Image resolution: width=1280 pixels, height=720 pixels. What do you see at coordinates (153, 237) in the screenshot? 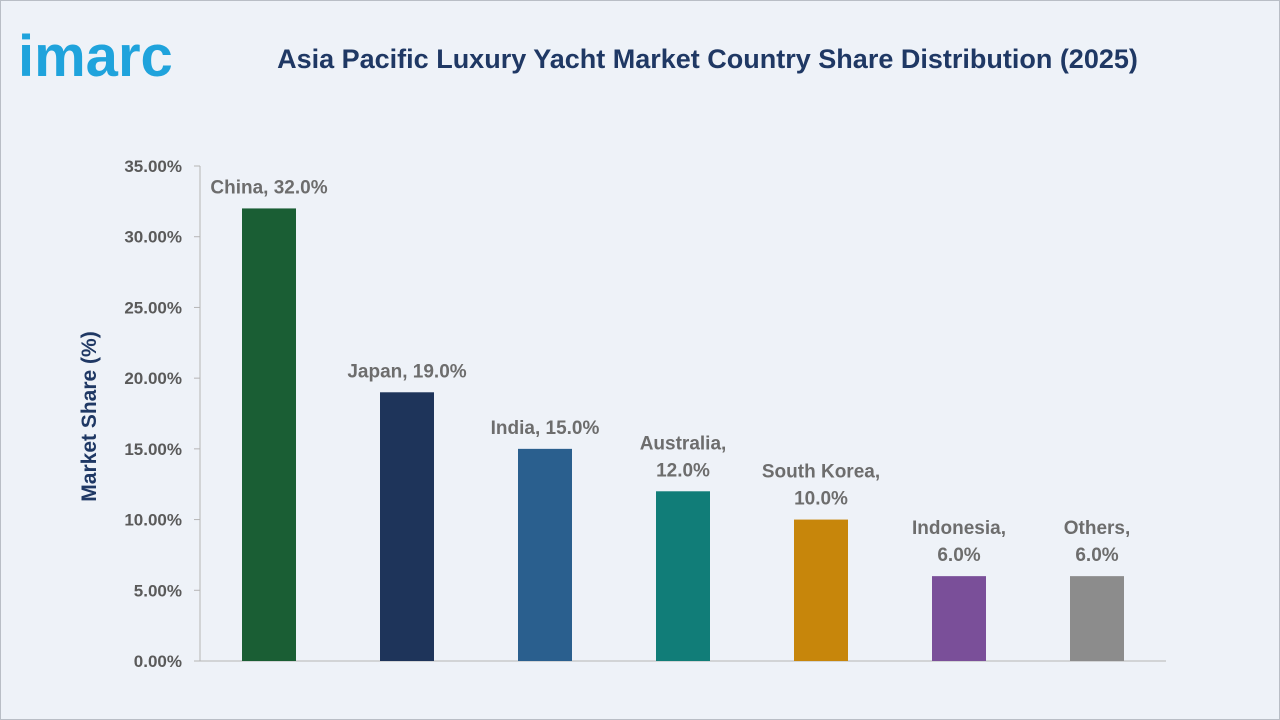
I see `y-tick-label: 30.00%` at bounding box center [153, 237].